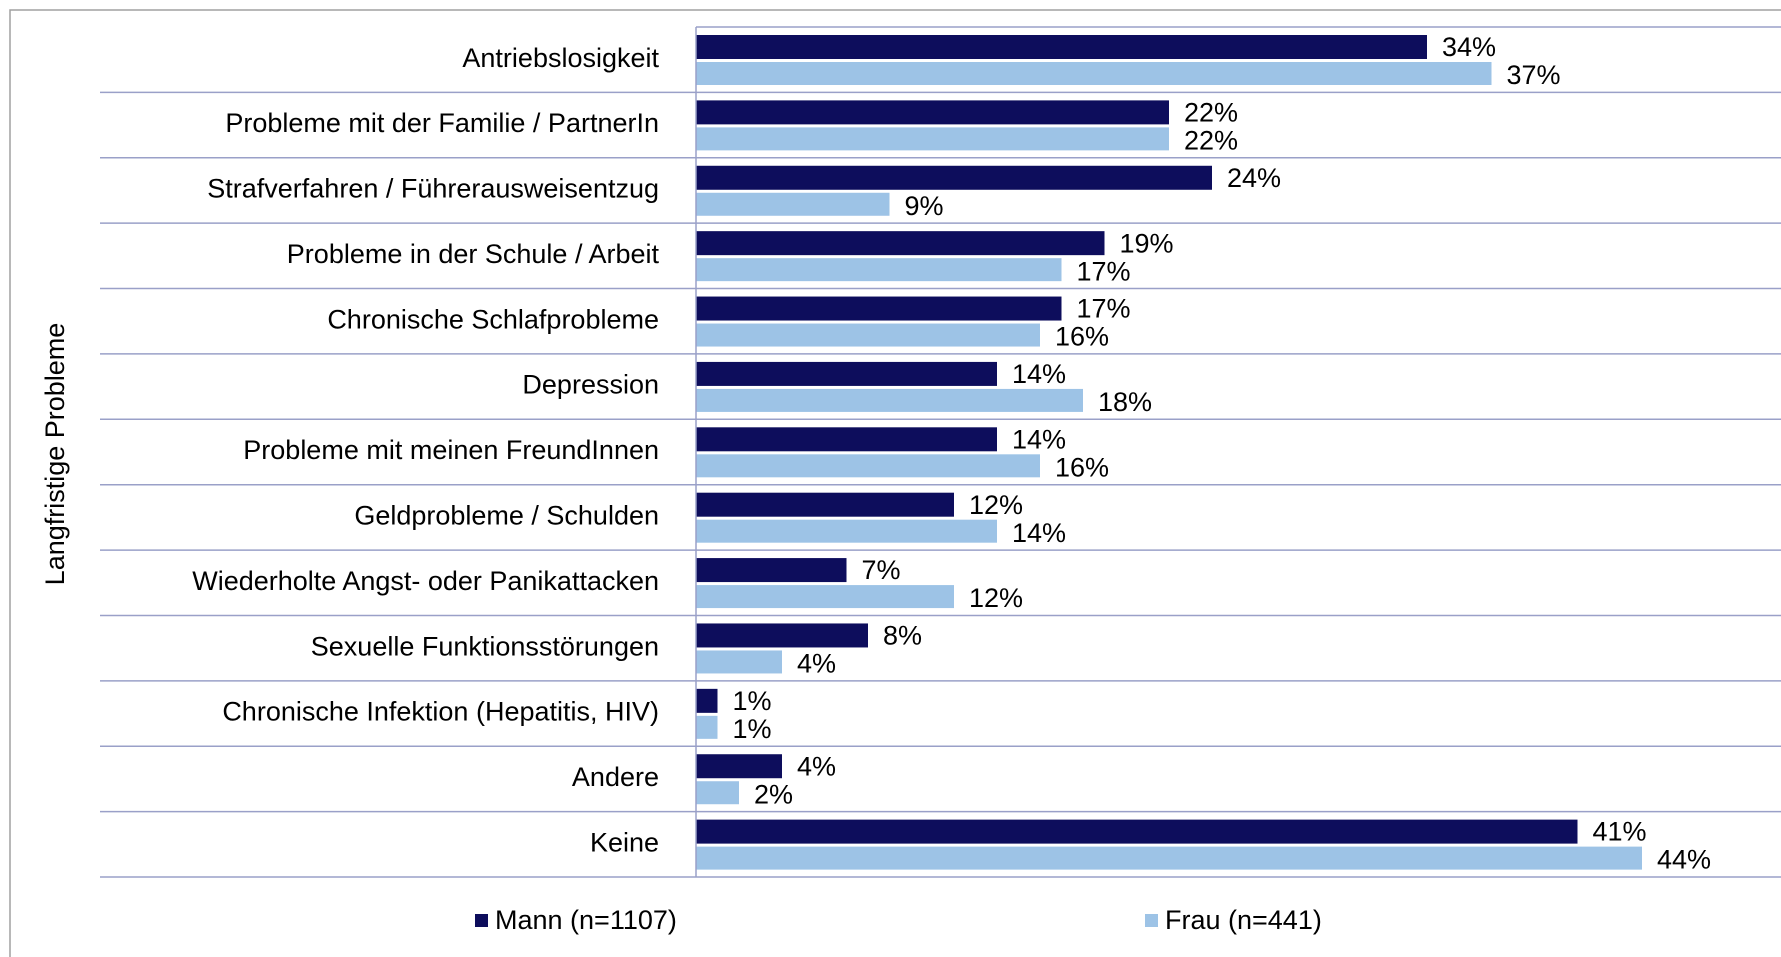  Describe the element at coordinates (924, 206) in the screenshot. I see `data-label: 9%` at that location.